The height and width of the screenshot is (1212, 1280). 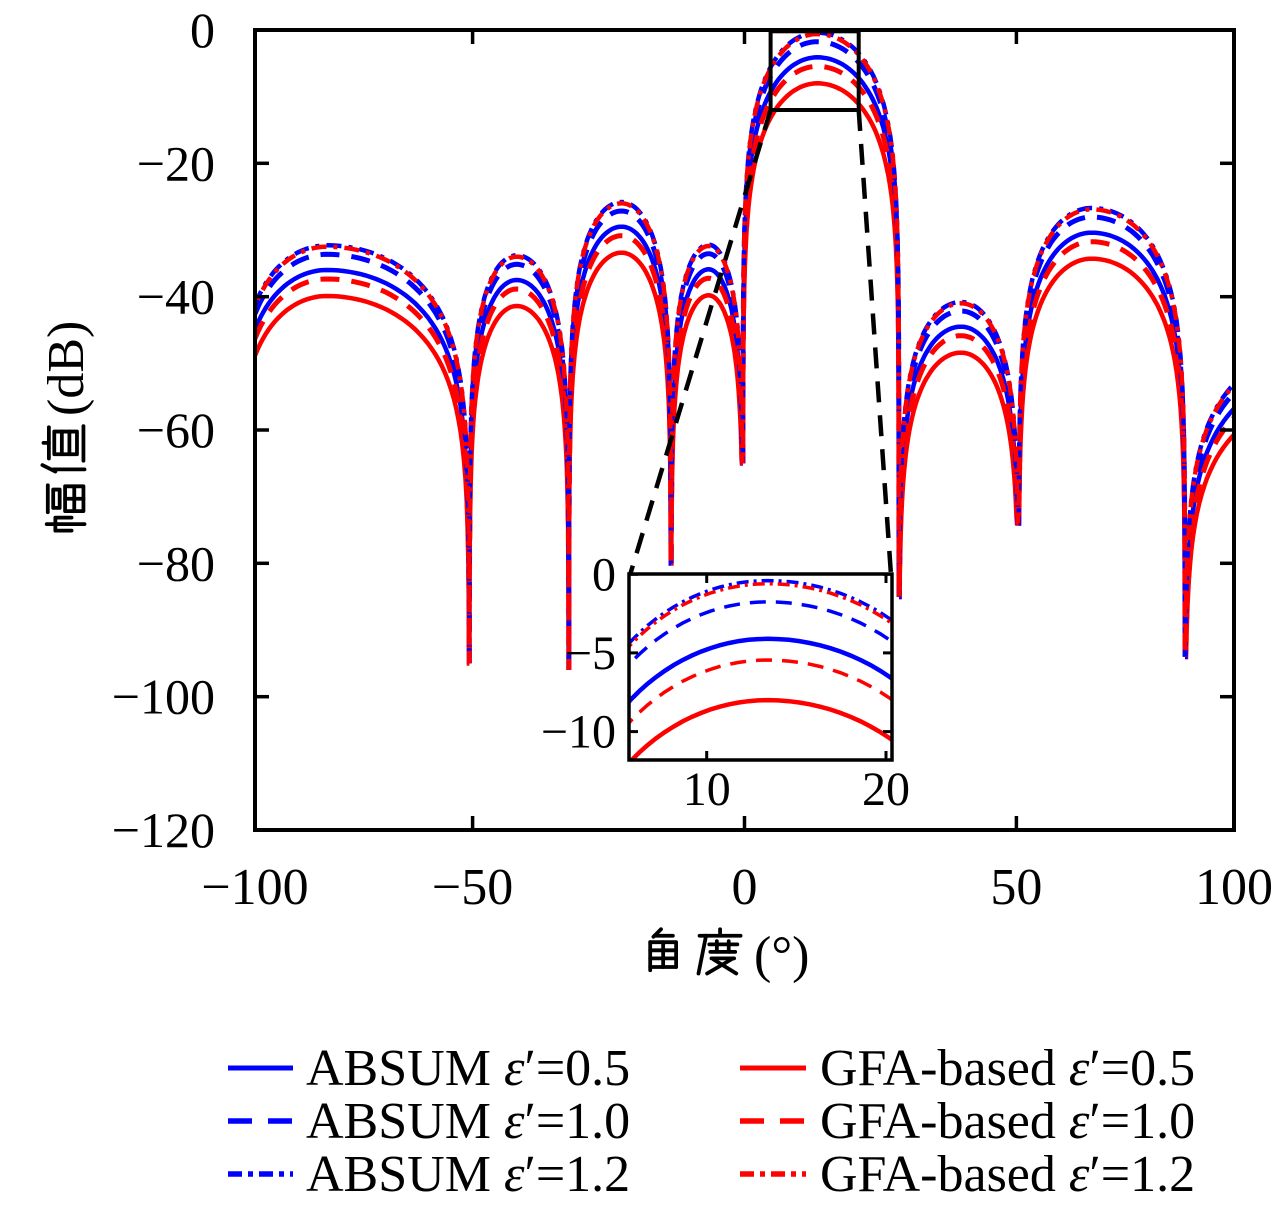 I want to click on x-axis-tick-label: 100, so click(x=1234, y=887).